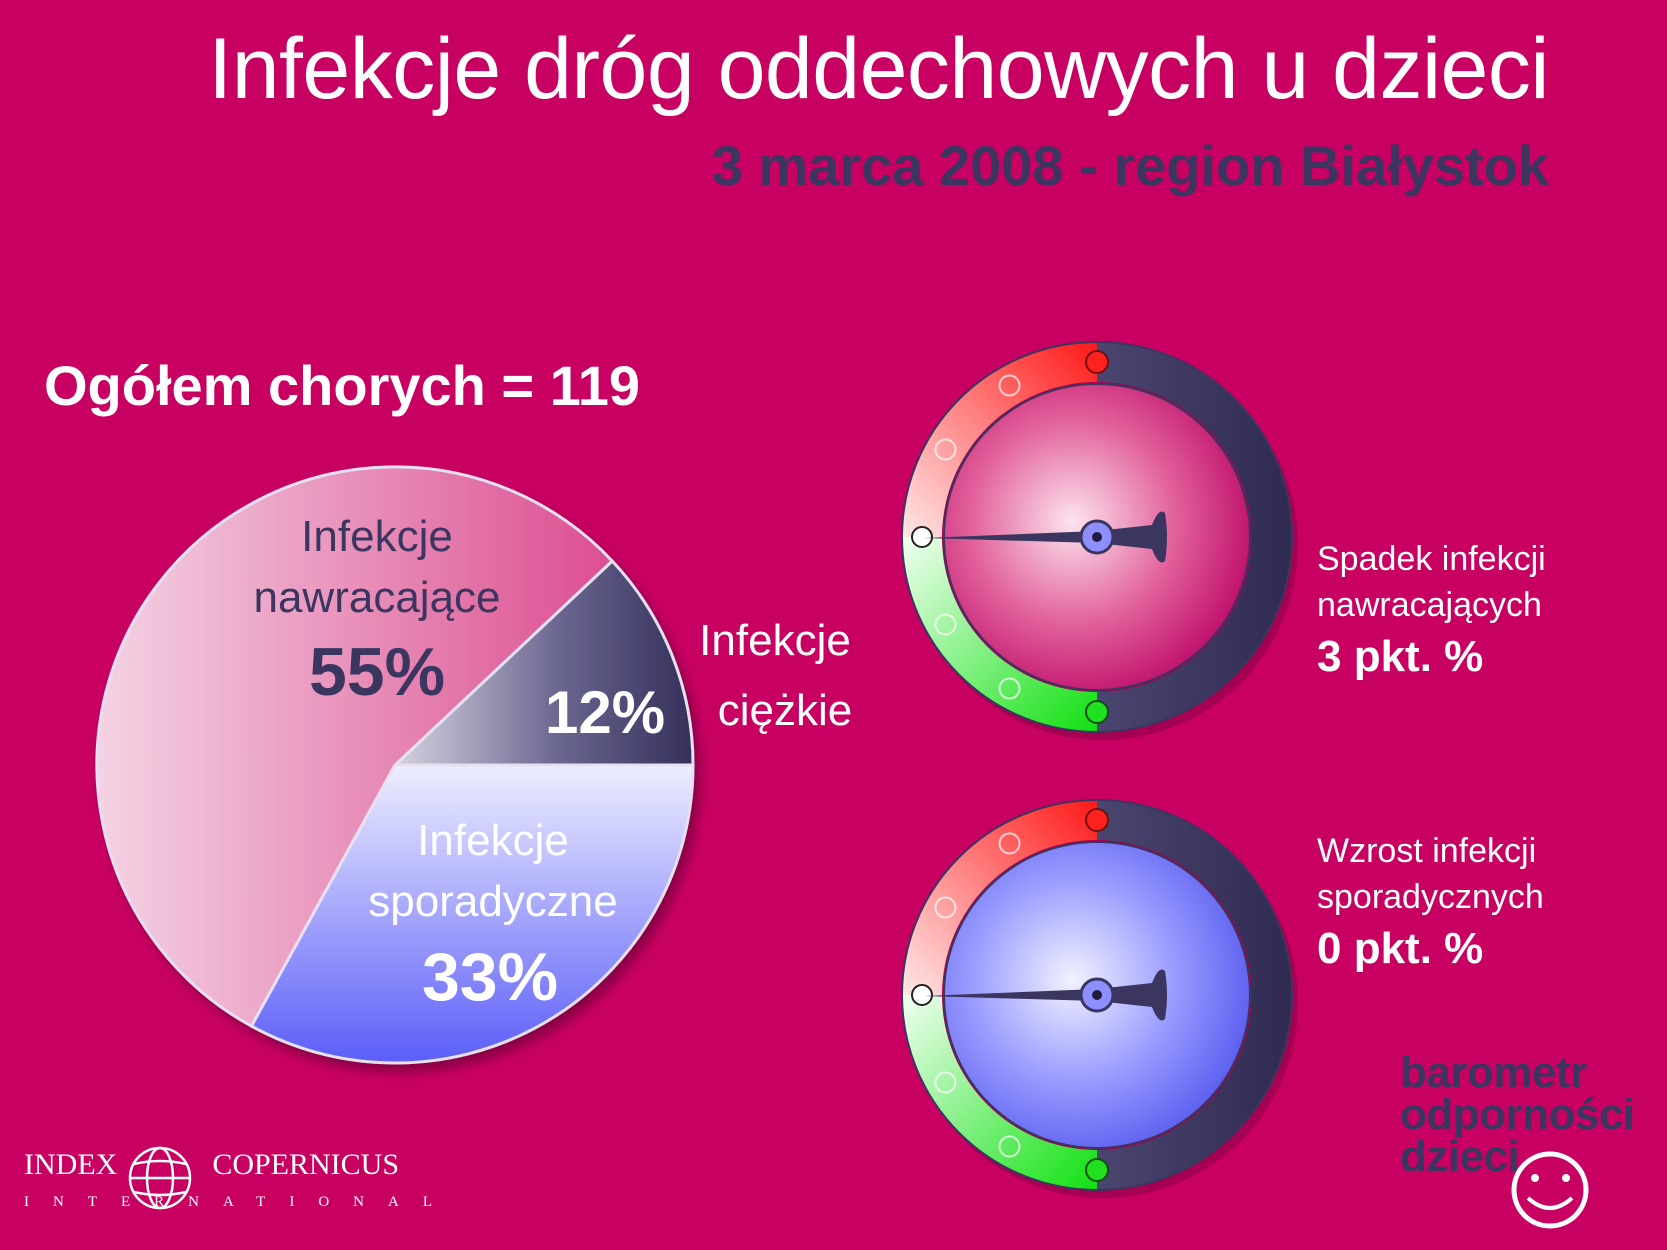 This screenshot has height=1250, width=1667. I want to click on gauge-caption-recurrent: Spadek infekcji nawracających 3 pkt. %, so click(1431, 611).